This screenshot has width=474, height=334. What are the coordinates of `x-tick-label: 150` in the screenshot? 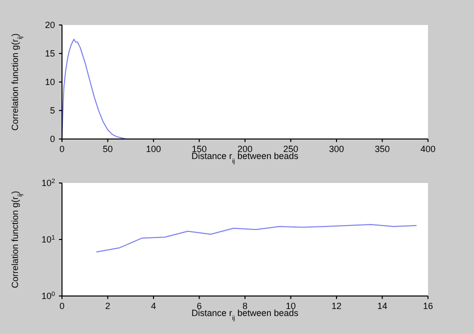 It's located at (199, 149).